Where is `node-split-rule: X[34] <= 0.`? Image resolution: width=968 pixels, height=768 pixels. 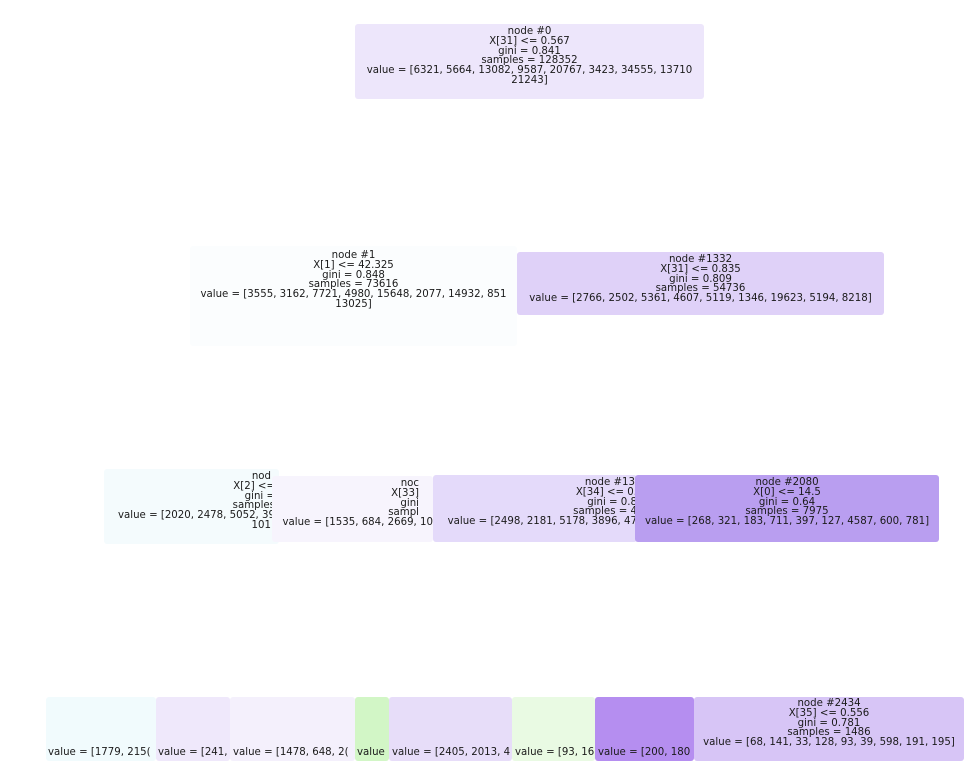 node-split-rule: X[34] <= 0. is located at coordinates (606, 492).